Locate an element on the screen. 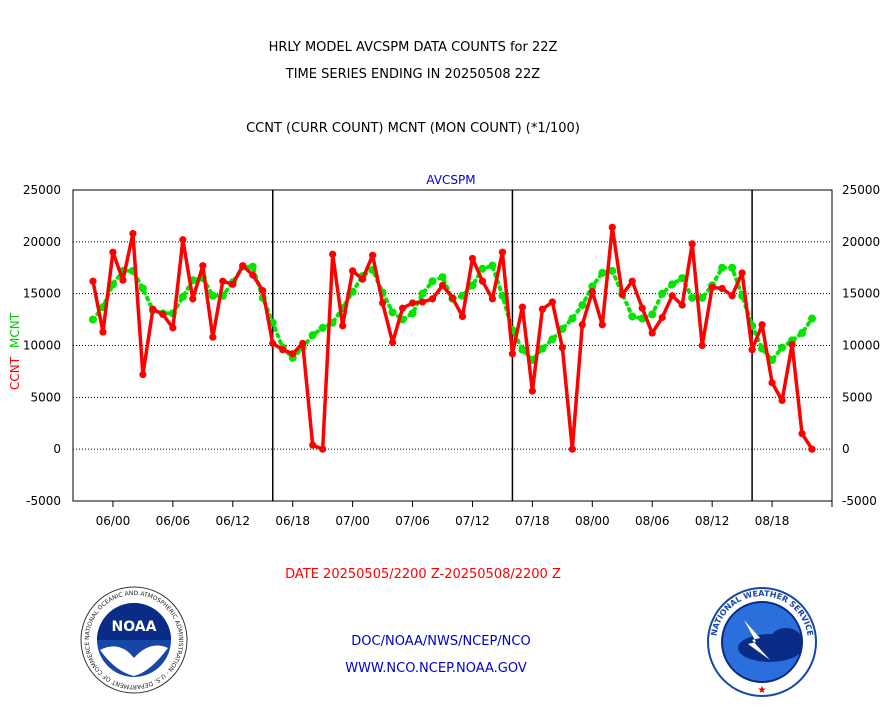  x-tick-label: 07/06 is located at coordinates (412, 521).